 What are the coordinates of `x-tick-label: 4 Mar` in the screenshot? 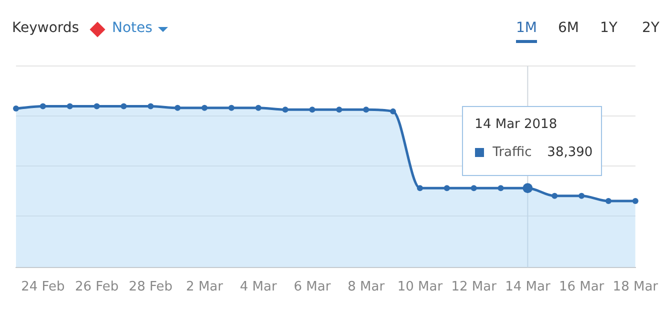 It's located at (259, 287).